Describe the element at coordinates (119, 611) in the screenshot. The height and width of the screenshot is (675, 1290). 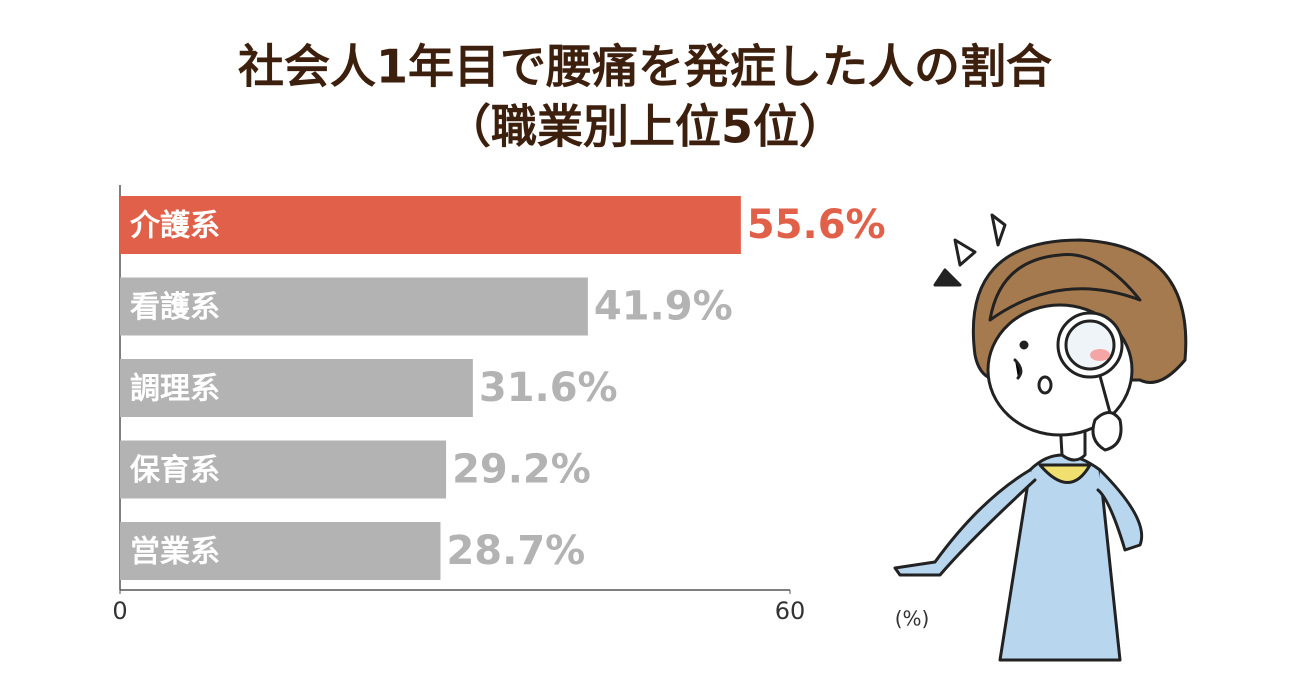
I see `x-tick-label: 0` at that location.